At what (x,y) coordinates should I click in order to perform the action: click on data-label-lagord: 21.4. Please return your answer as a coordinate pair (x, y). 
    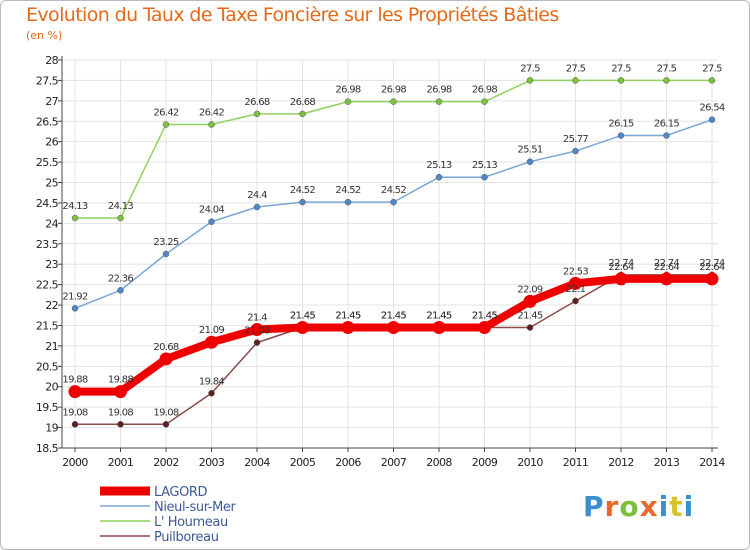
    Looking at the image, I should click on (257, 318).